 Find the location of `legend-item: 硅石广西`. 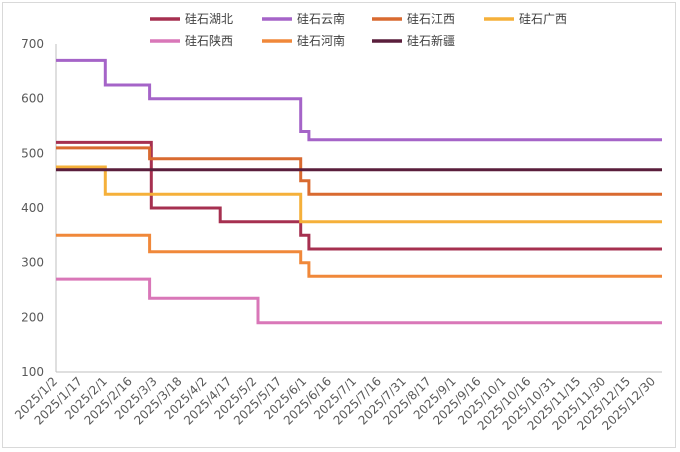

legend-item: 硅石广西 is located at coordinates (525, 19).